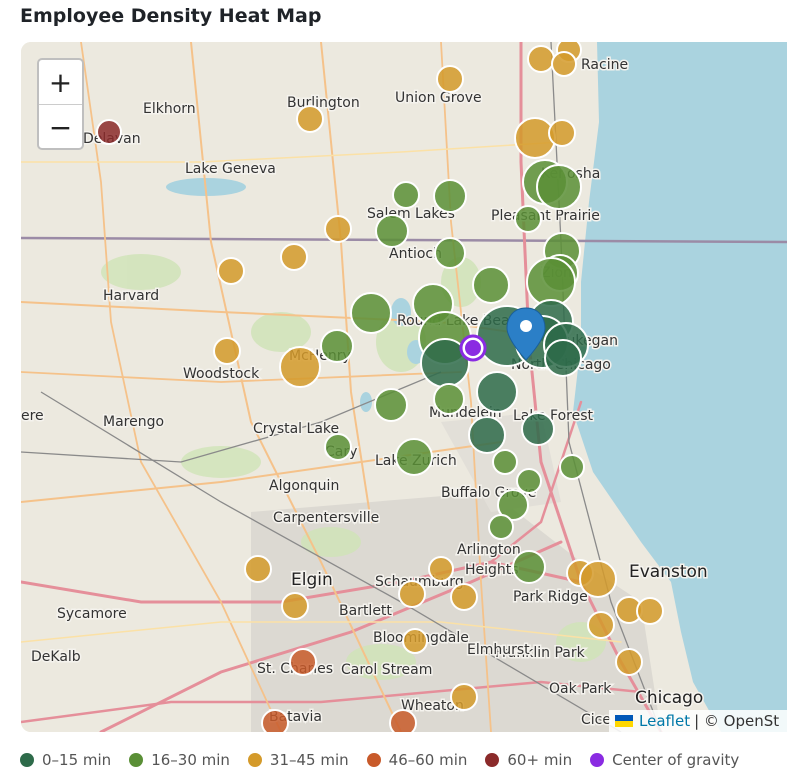 Image resolution: width=787 pixels, height=784 pixels. Describe the element at coordinates (221, 374) in the screenshot. I see `city-label: Woodstock` at that location.